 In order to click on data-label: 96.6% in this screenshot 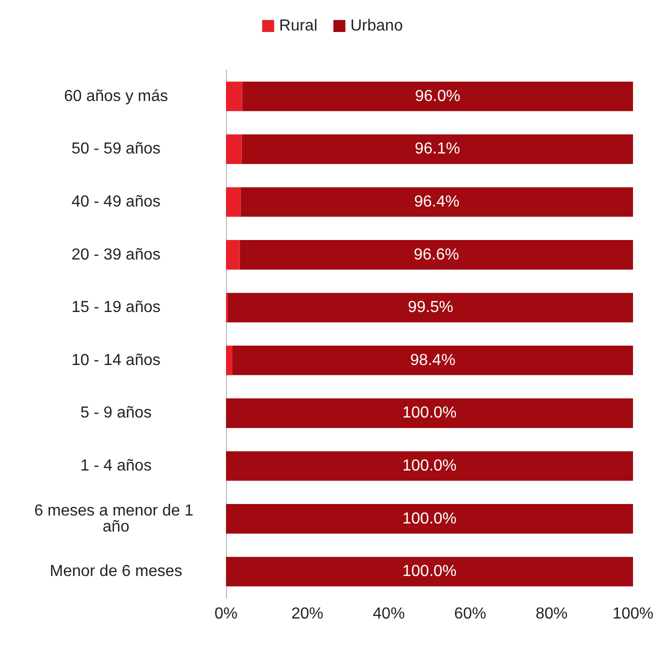, I will do `click(437, 255)`.